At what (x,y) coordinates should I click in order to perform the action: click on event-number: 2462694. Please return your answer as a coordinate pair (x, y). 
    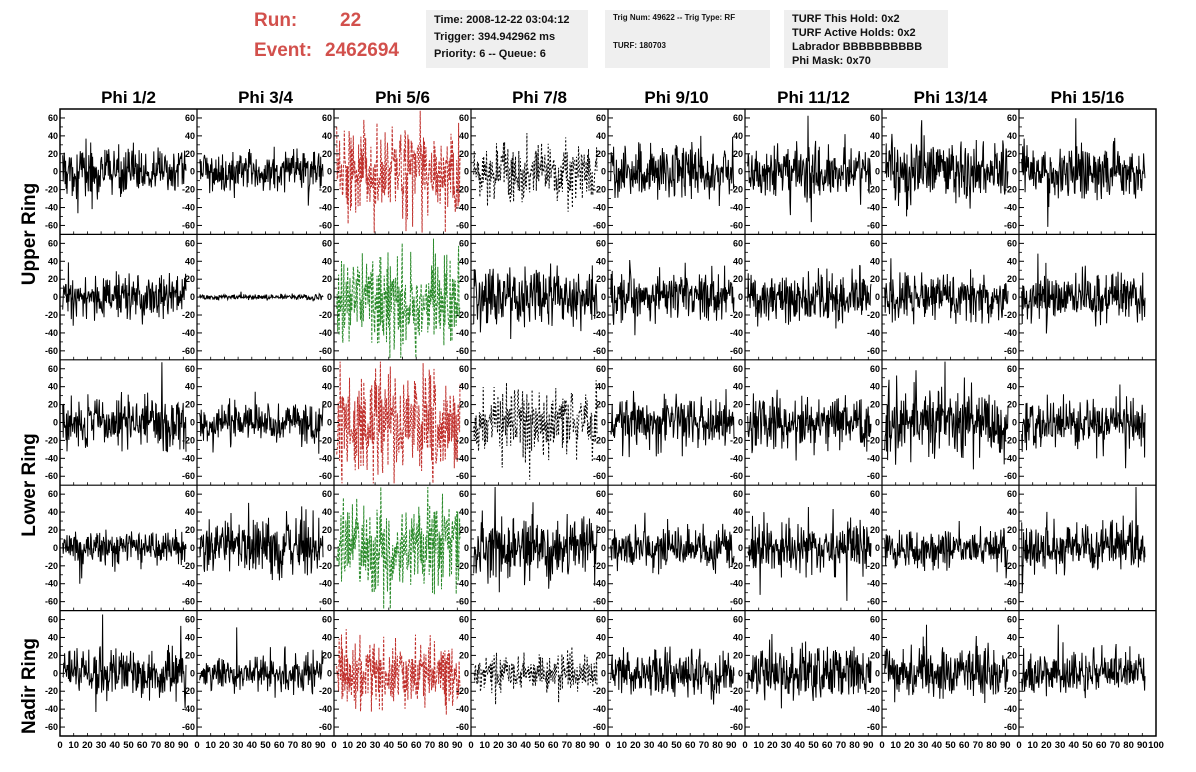
    Looking at the image, I should click on (362, 50).